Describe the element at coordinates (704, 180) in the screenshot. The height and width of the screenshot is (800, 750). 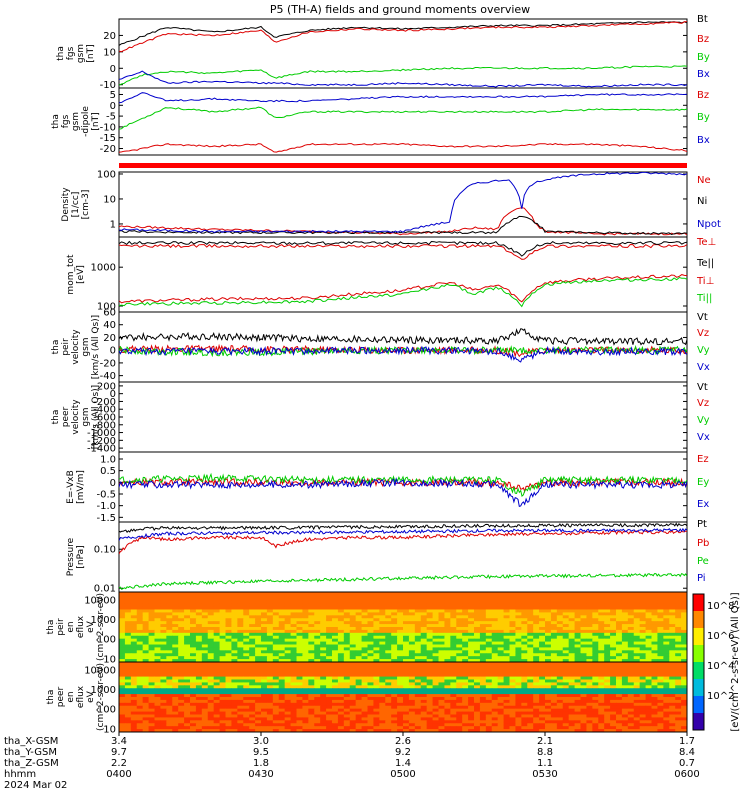
I see `legend-entry: Ne` at that location.